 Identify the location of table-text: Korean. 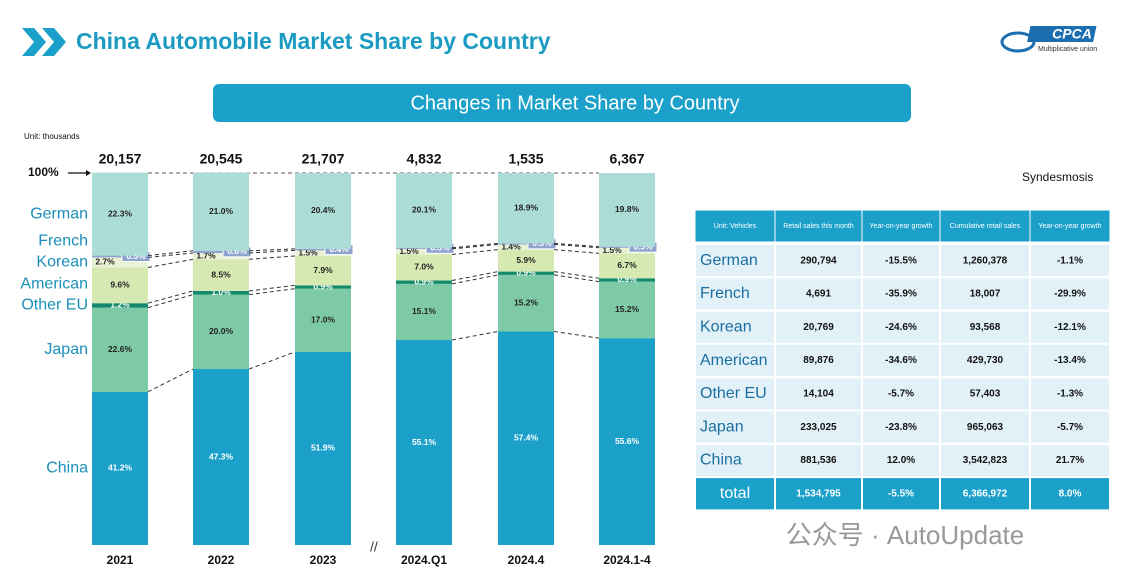
(726, 326).